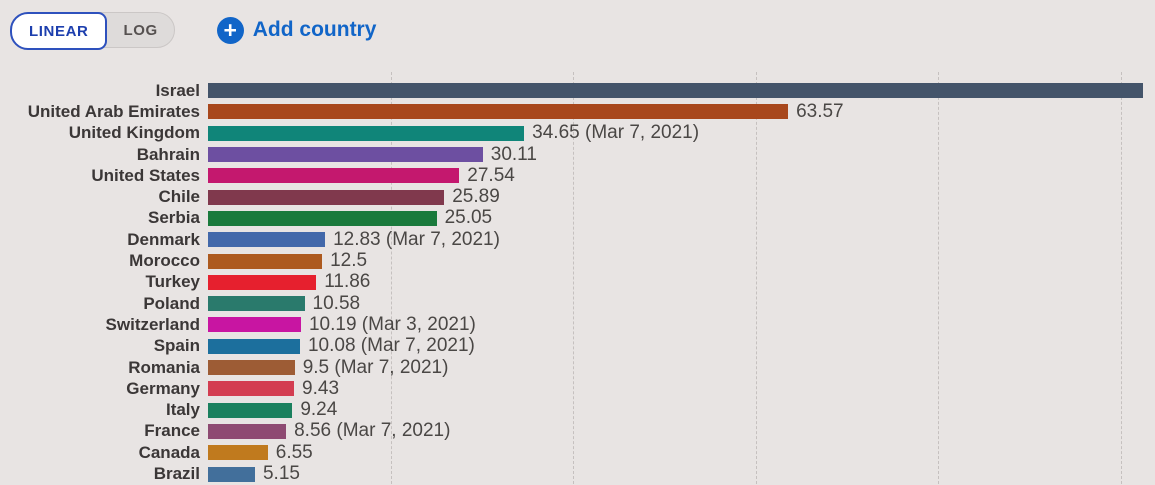  What do you see at coordinates (164, 261) in the screenshot?
I see `country-label: Morocco` at bounding box center [164, 261].